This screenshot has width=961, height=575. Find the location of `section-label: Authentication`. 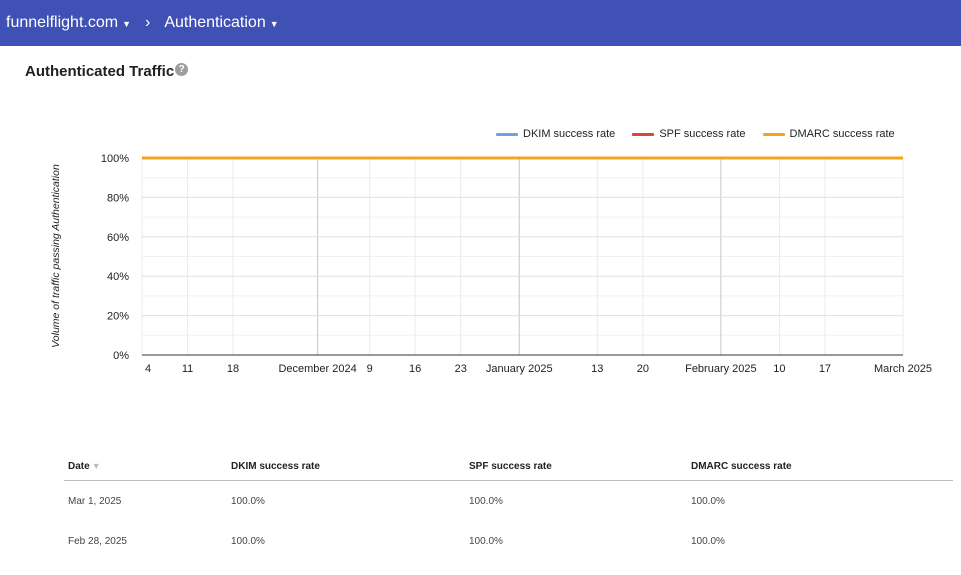

section-label: Authentication is located at coordinates (215, 22).